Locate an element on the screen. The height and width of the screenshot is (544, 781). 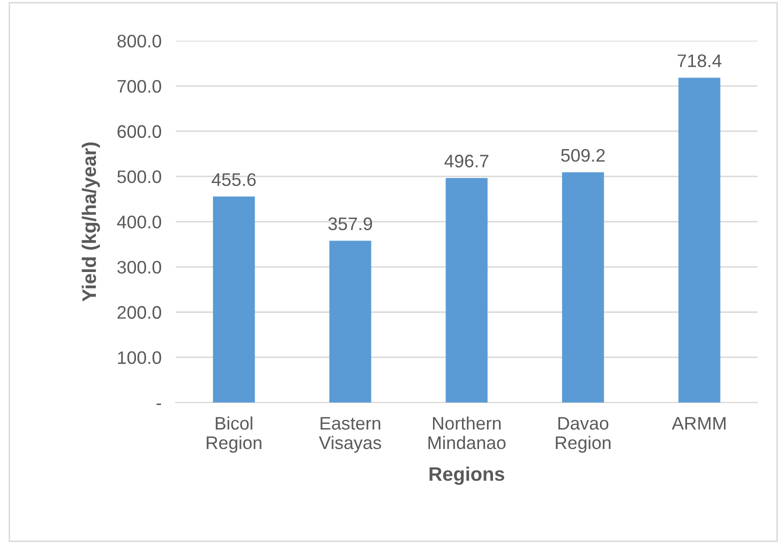
data-label: 509.2 is located at coordinates (583, 155).